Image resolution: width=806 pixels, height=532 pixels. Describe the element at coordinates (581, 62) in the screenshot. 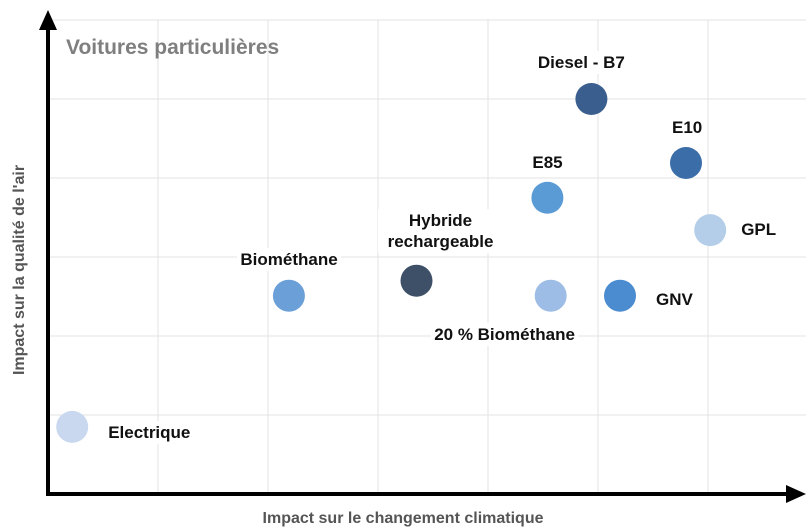

I see `point-label: Diesel - B7` at that location.